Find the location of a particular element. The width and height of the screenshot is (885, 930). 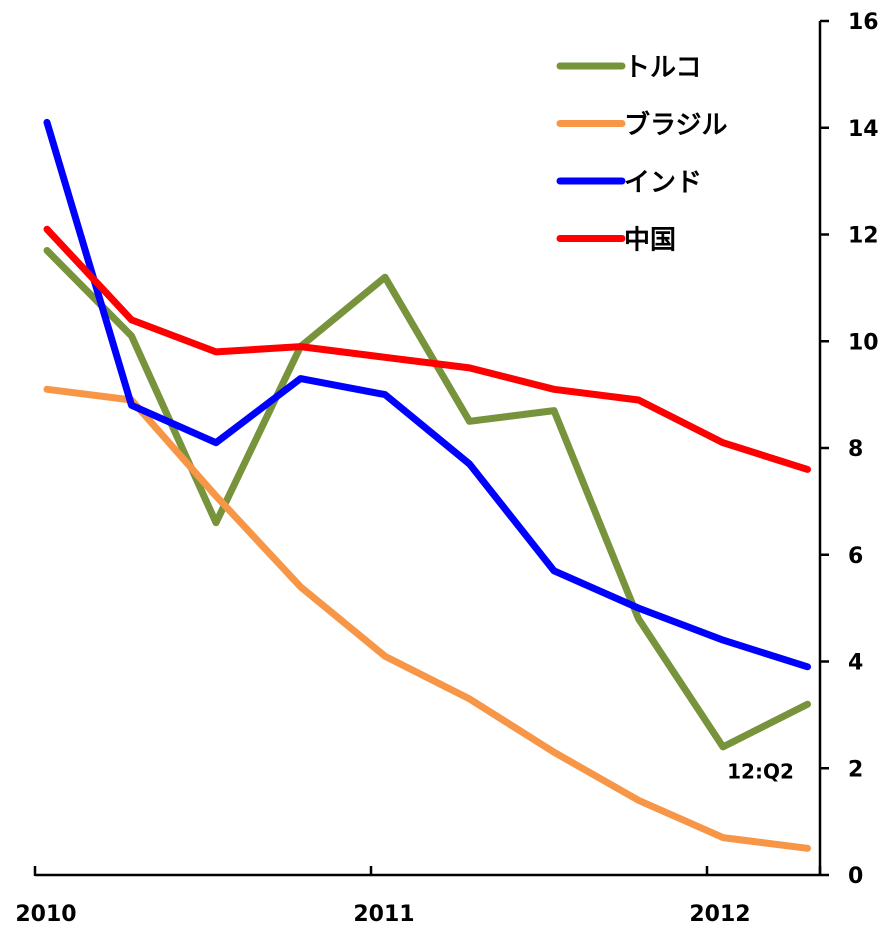

annotations: 12:Q2 is located at coordinates (760, 771).